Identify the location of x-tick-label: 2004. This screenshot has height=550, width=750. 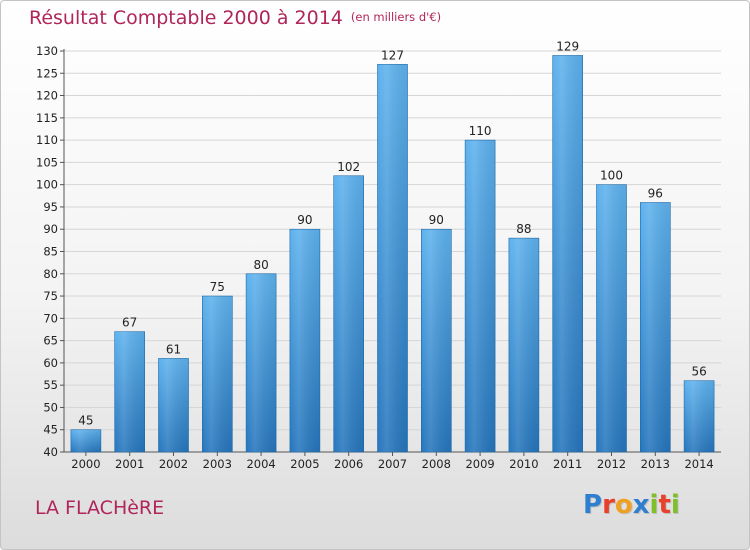
(260, 464).